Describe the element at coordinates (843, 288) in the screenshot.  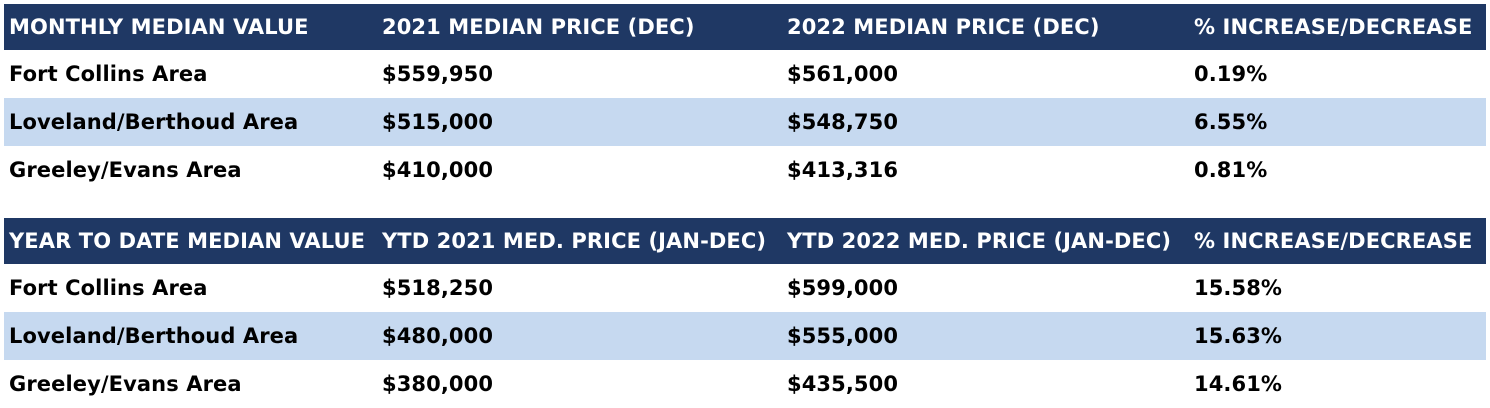
I see `price-2022-cell: $599,000` at that location.